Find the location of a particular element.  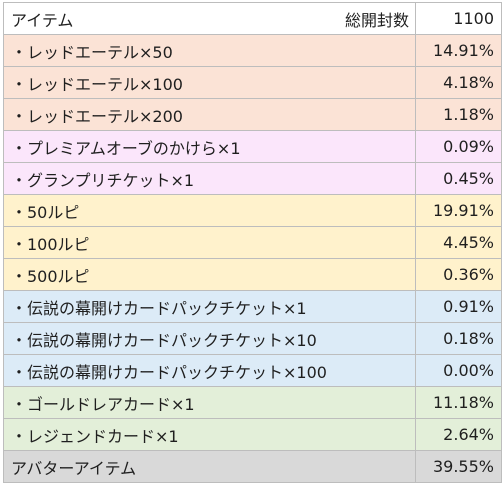

total-opened-value: 1100 is located at coordinates (459, 18).